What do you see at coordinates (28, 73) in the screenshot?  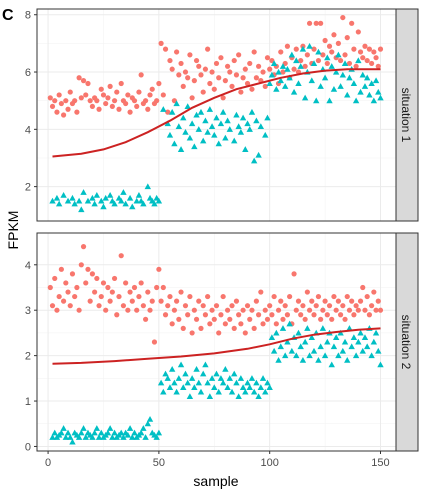 I see `y-tick-label: 6` at bounding box center [28, 73].